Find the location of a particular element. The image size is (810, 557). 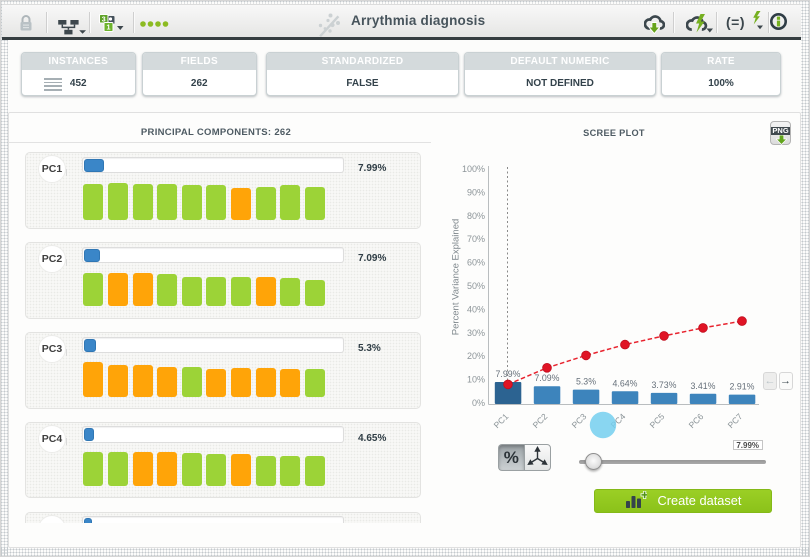

svg-text: PC3 is located at coordinates (579, 420).